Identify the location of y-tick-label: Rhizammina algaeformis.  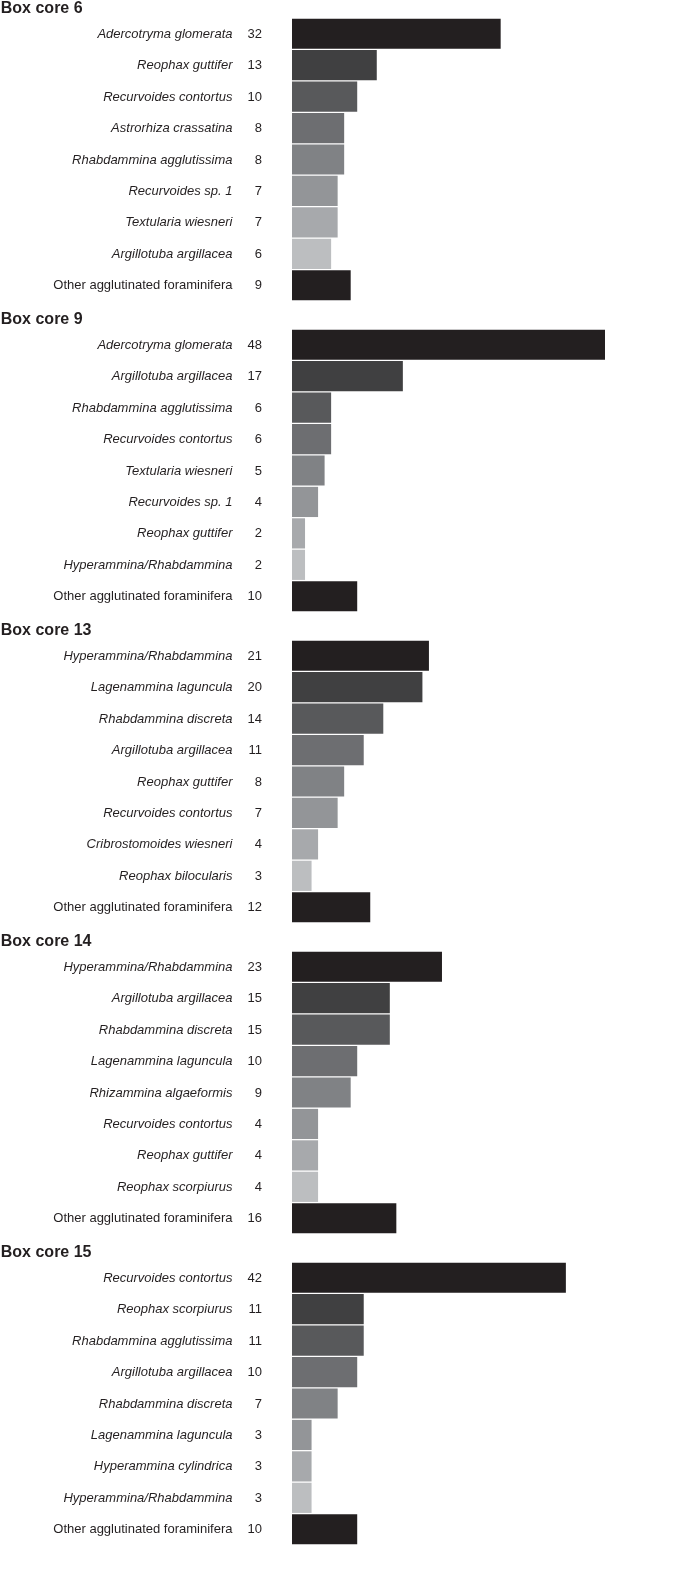
(161, 1092).